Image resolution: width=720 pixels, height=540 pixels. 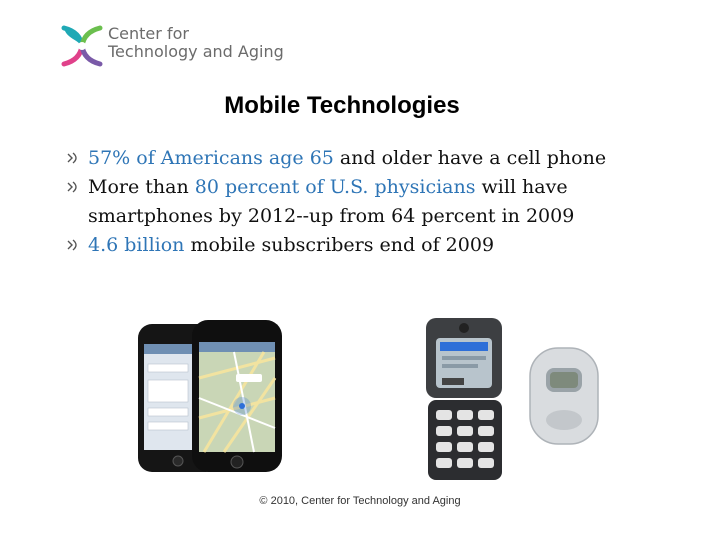 I want to click on bullet-text: More than, so click(x=141, y=187).